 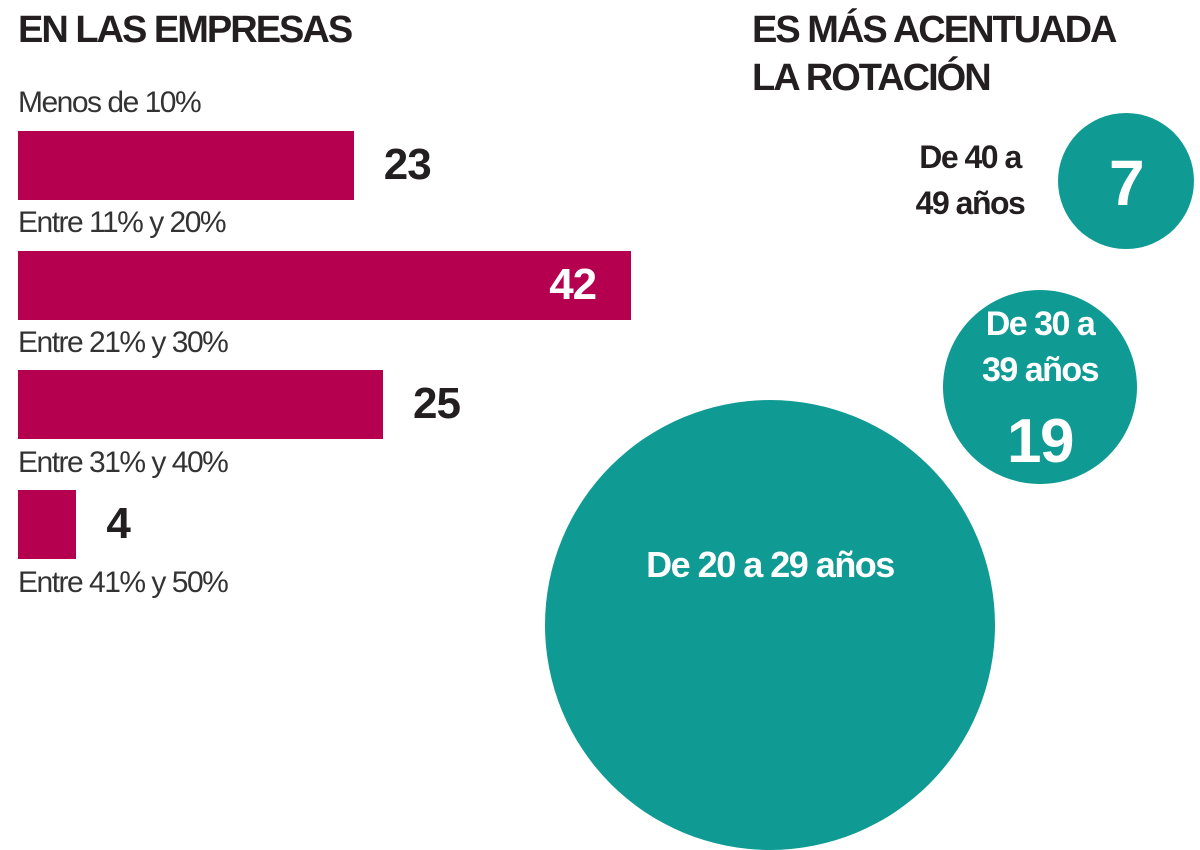 What do you see at coordinates (123, 582) in the screenshot?
I see `category-label: Entre 41% y 50%` at bounding box center [123, 582].